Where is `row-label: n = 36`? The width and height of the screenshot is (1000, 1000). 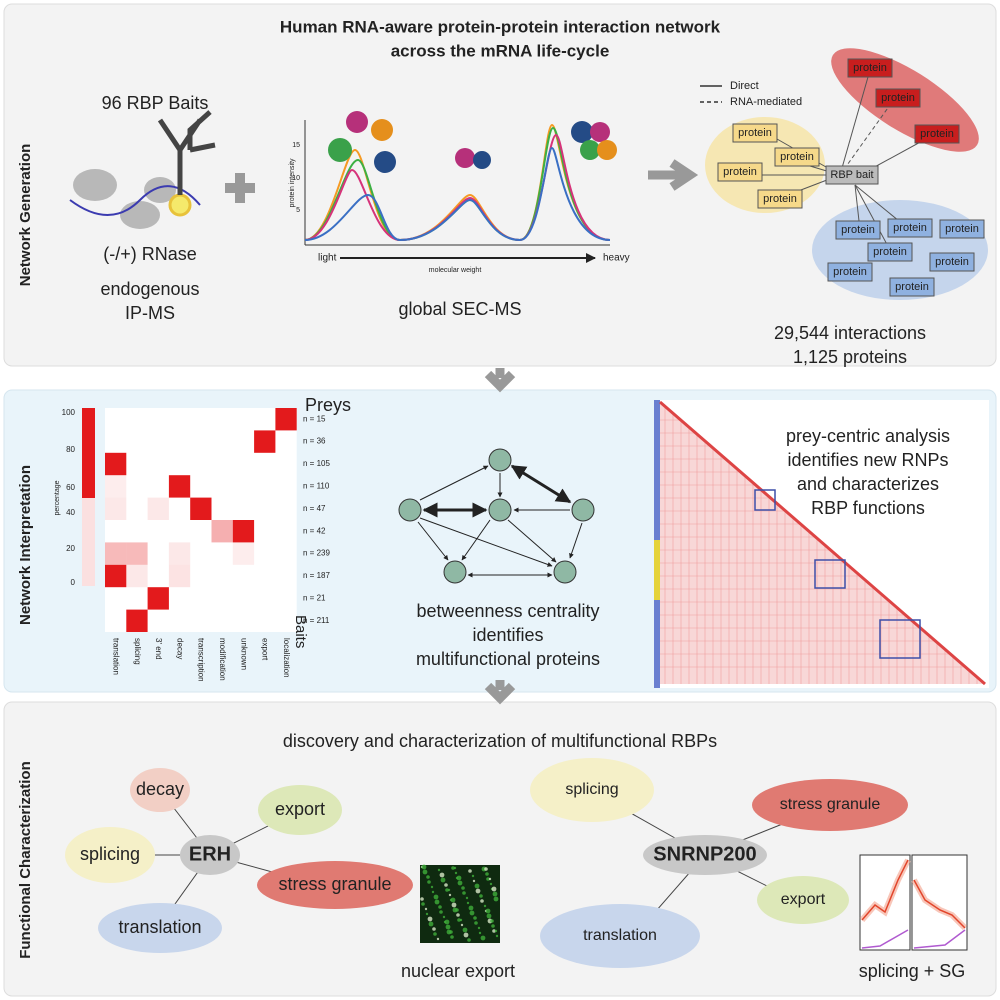
row-label: n = 36 is located at coordinates (314, 441).